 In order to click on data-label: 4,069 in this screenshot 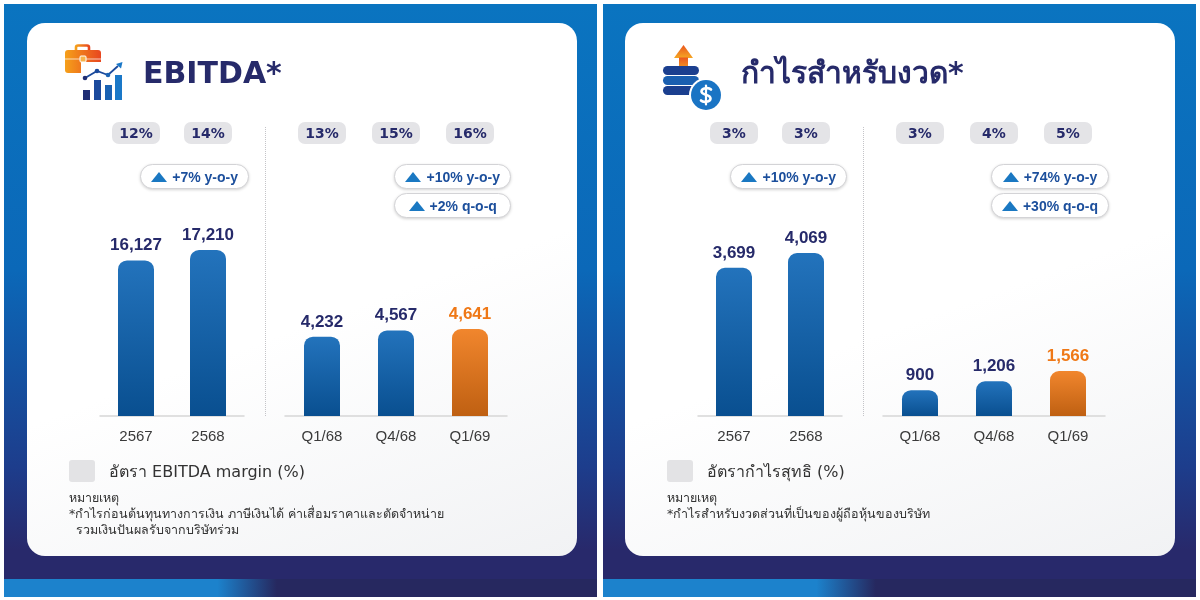, I will do `click(806, 237)`.